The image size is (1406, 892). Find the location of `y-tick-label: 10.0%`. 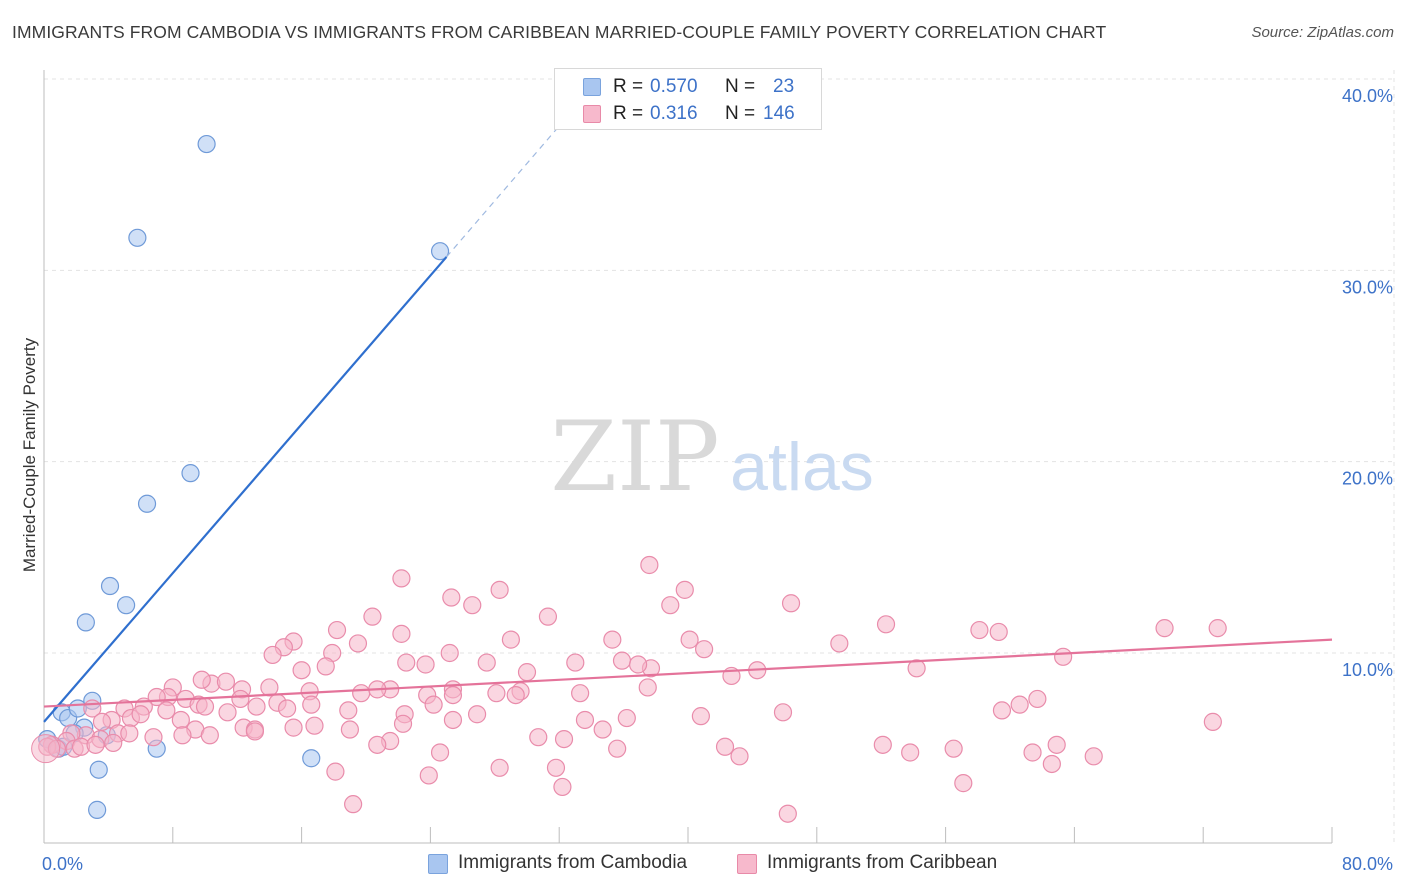

y-tick-label: 10.0% is located at coordinates (1367, 670).